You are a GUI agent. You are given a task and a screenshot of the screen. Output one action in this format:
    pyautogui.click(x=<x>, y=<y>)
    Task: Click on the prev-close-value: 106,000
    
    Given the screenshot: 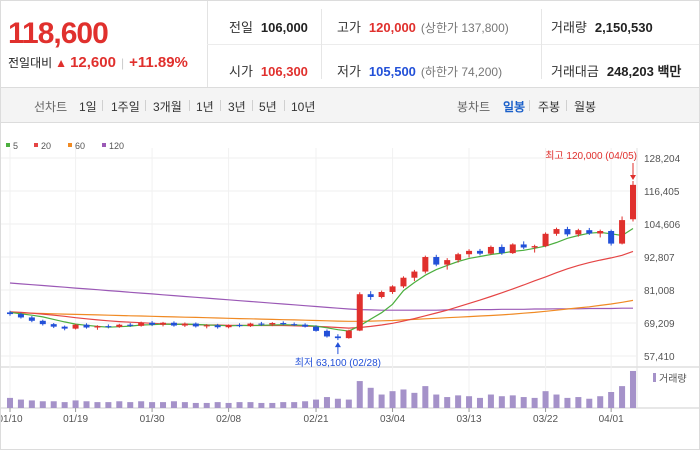 What is the action you would take?
    pyautogui.click(x=284, y=27)
    